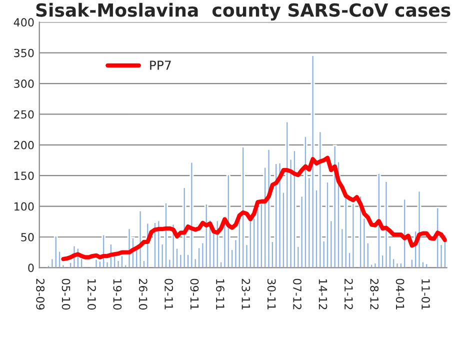 This screenshot has height=341, width=463. What do you see at coordinates (169, 294) in the screenshot?
I see `x-tick-label: 02-11` at bounding box center [169, 294].